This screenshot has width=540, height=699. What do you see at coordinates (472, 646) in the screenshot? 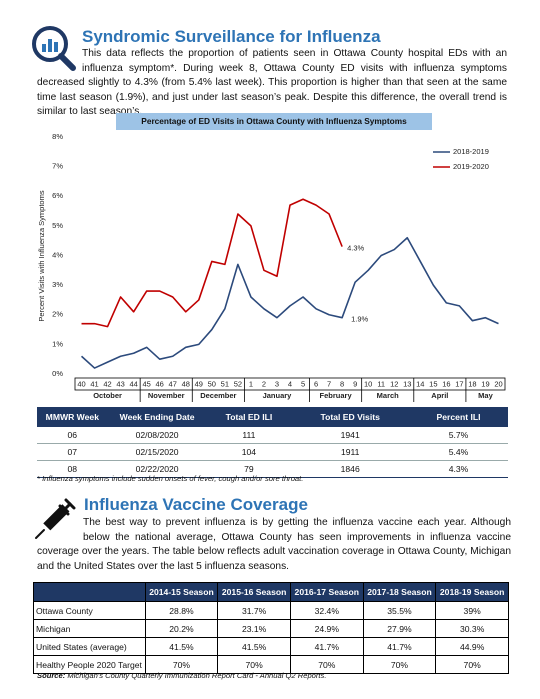
I see `cell: 44.9%` at bounding box center [472, 646].